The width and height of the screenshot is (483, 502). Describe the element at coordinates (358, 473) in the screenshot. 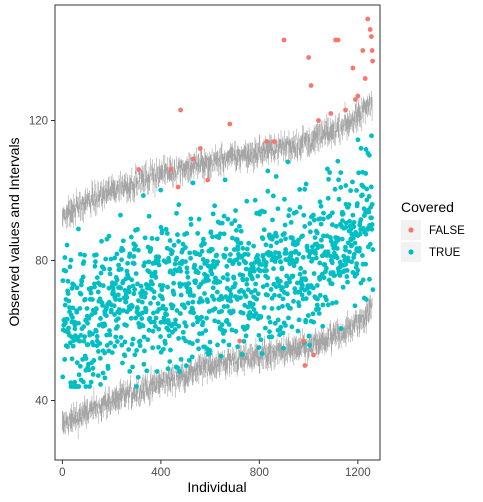

I see `x-tick-label: 1200` at that location.